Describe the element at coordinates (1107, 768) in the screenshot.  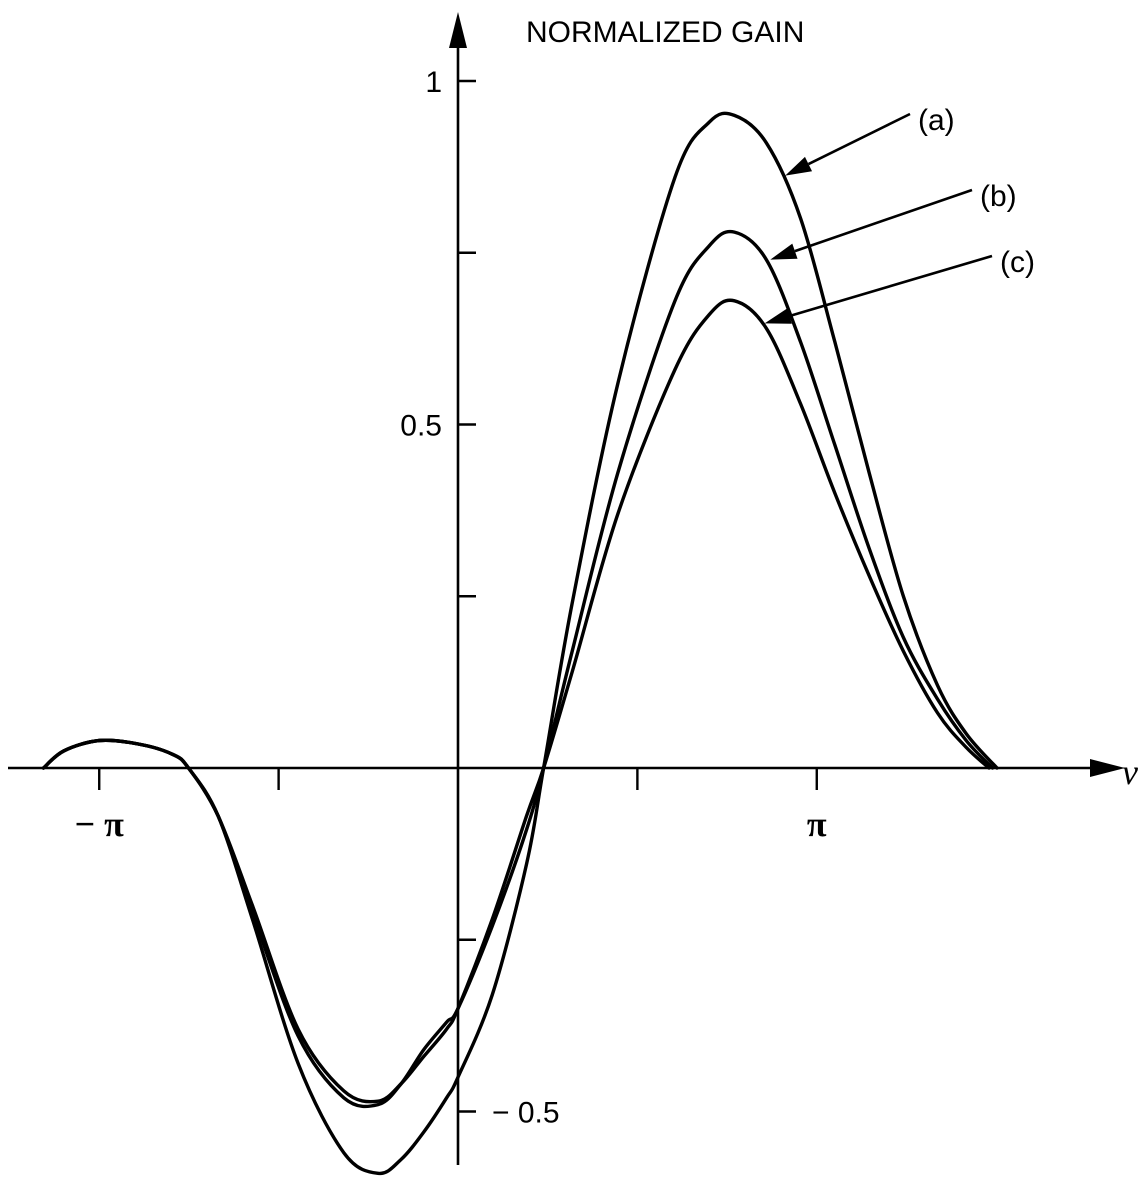
I see `x-axis-arrowhead` at that location.